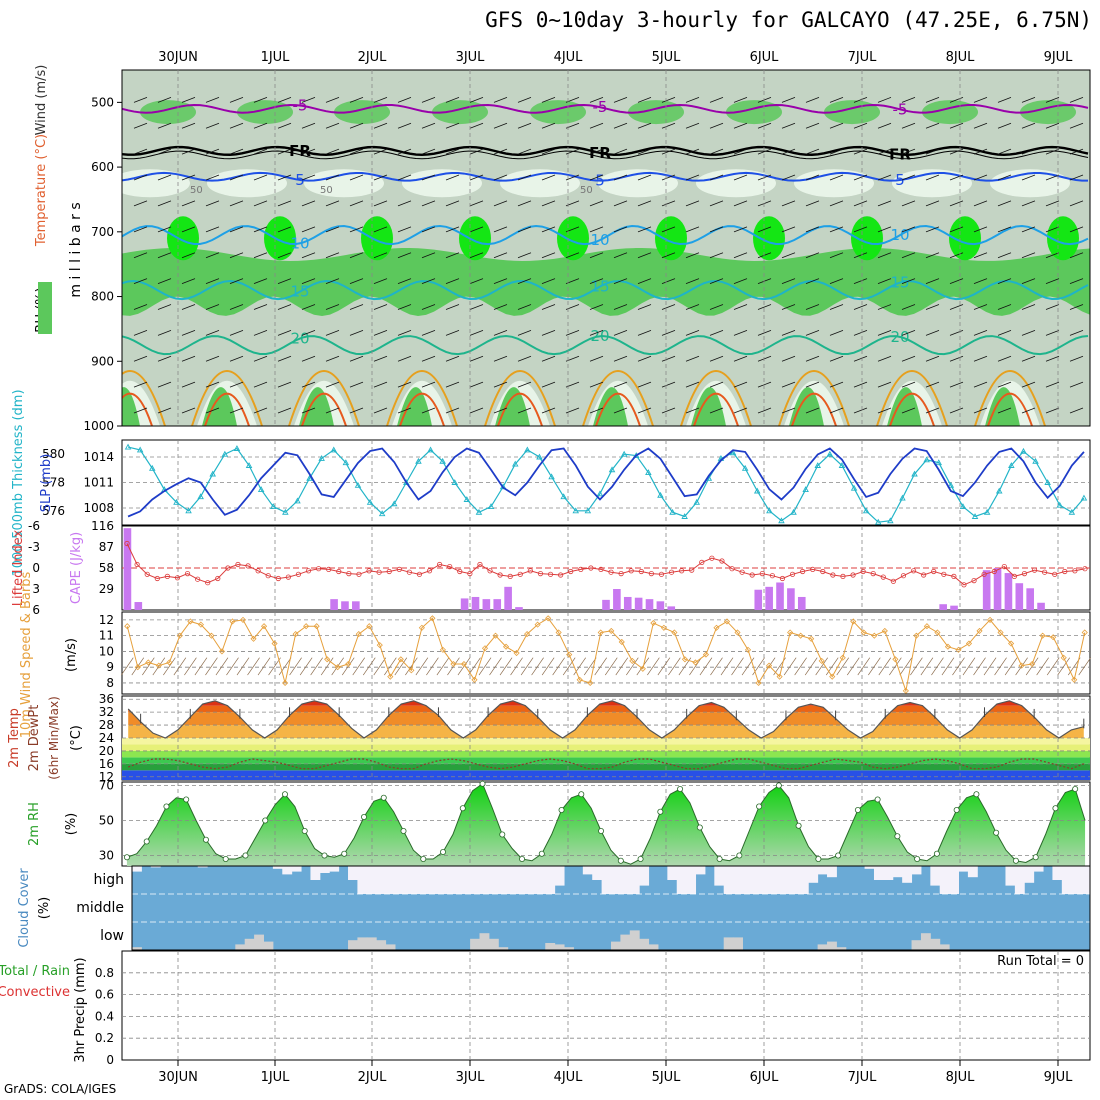 The height and width of the screenshot is (1100, 1100). What do you see at coordinates (671, 238) in the screenshot?
I see `rh-saturated-patch` at bounding box center [671, 238].